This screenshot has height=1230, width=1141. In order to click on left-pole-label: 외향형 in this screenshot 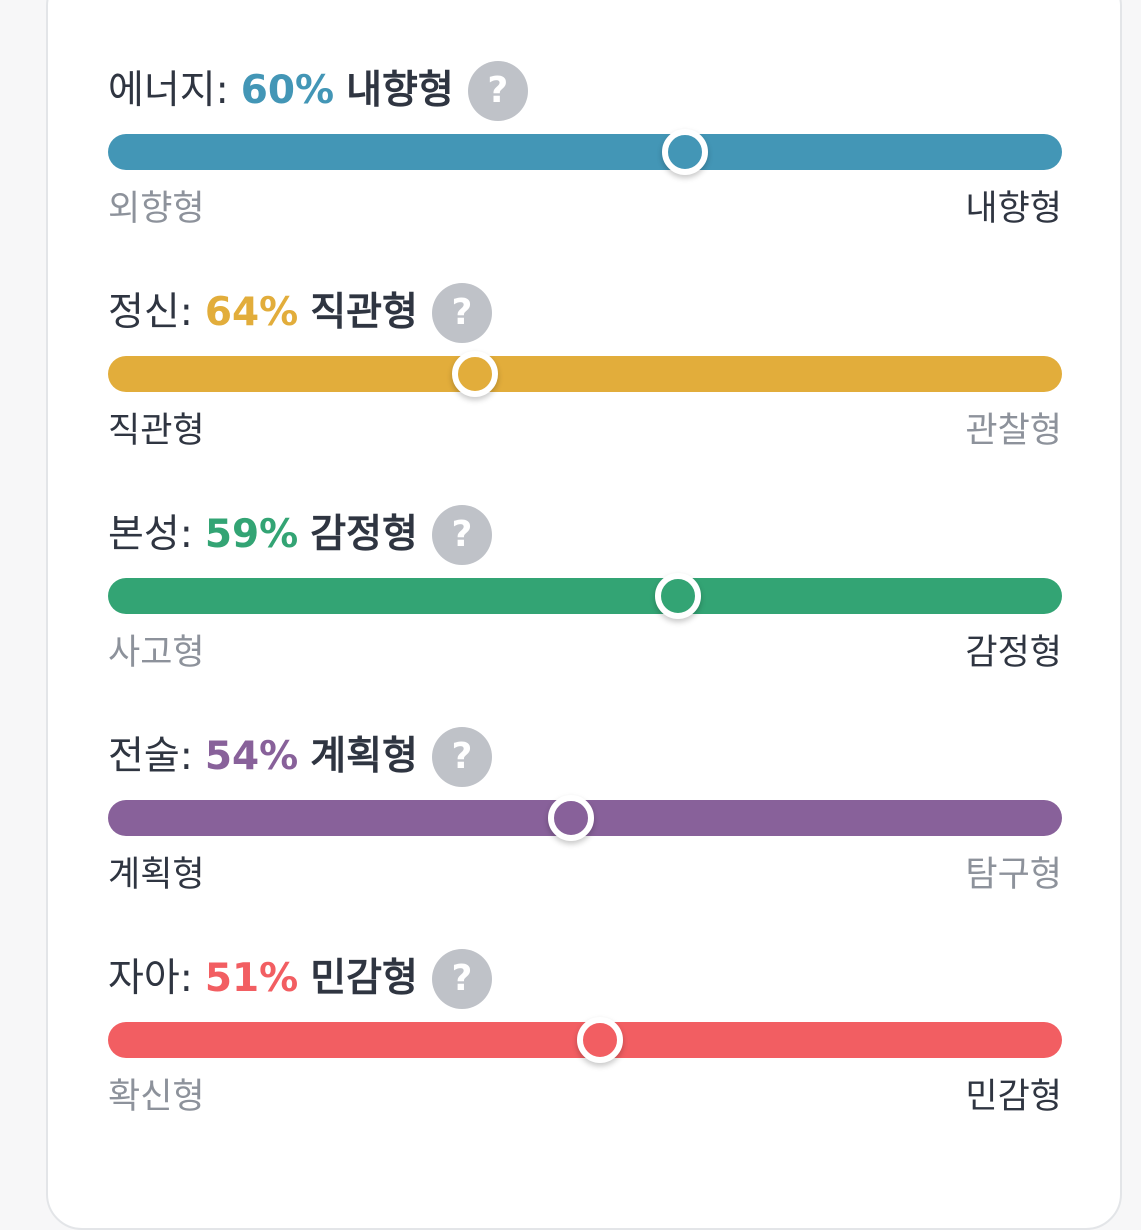, I will do `click(156, 209)`.